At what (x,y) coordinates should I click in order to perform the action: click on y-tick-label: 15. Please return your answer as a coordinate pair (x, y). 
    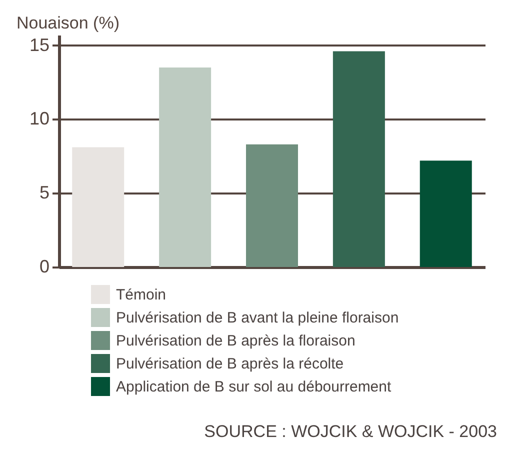
    Looking at the image, I should click on (39, 44).